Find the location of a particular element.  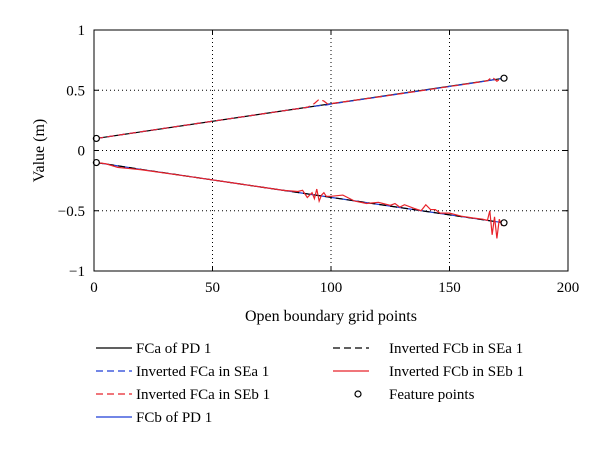

x-tick-label: 200 is located at coordinates (568, 288).